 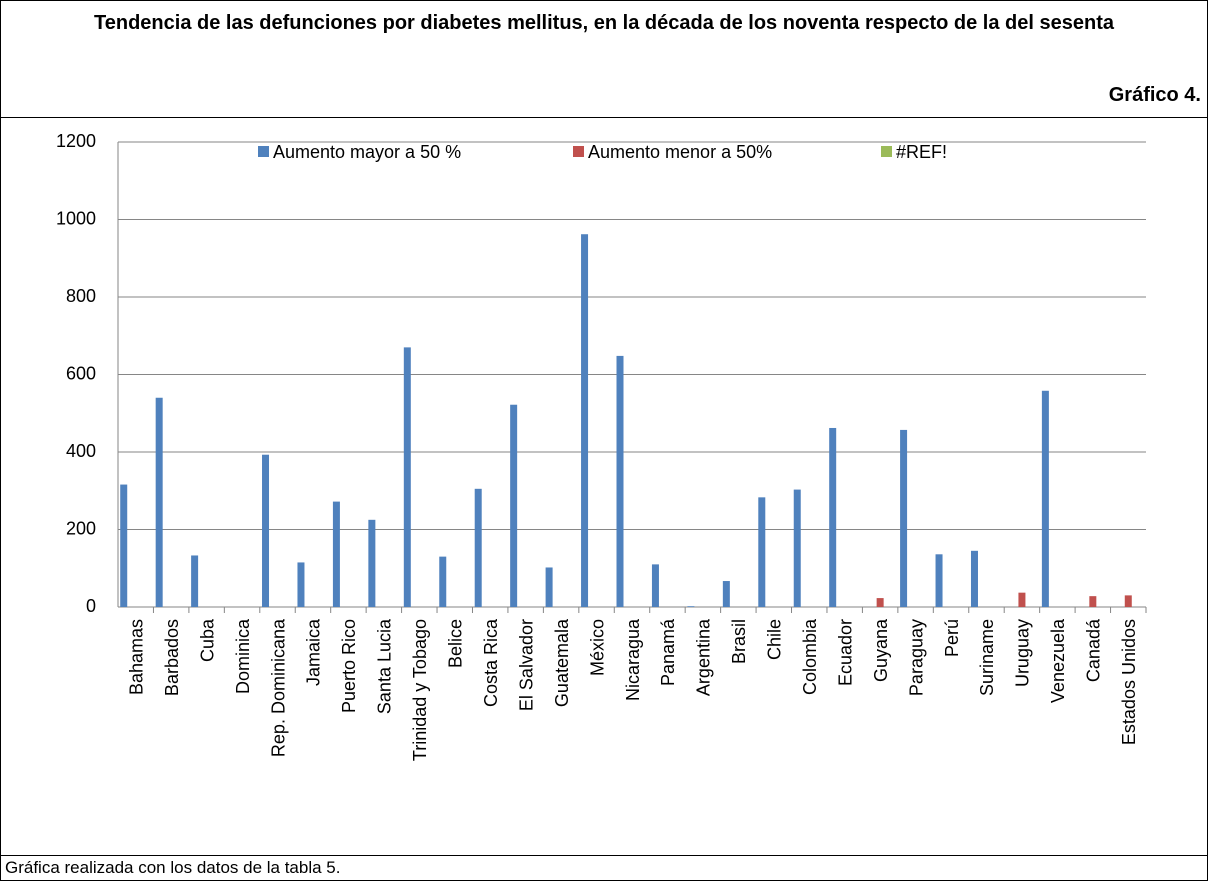 What do you see at coordinates (76, 218) in the screenshot?
I see `y-tick-label: 1000` at bounding box center [76, 218].